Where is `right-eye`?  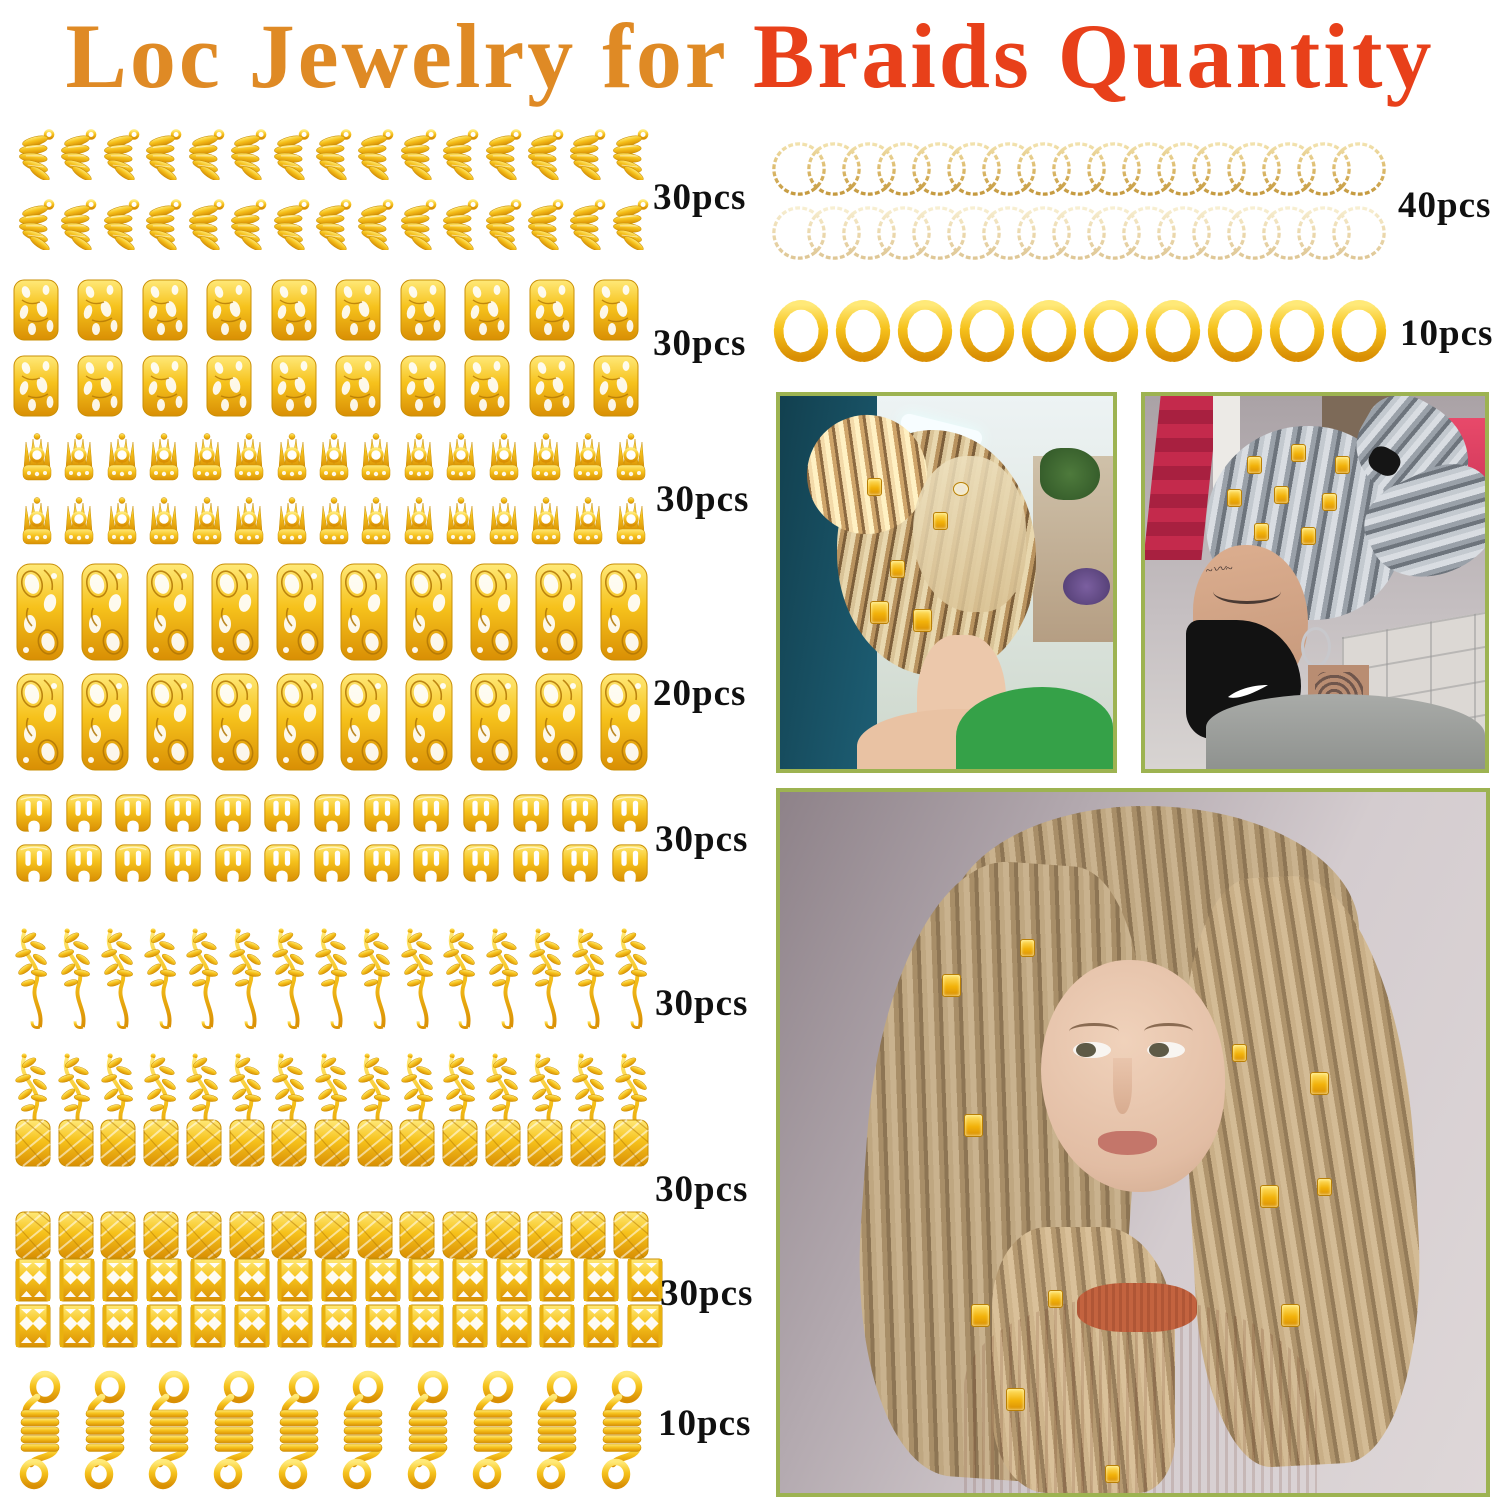 right-eye is located at coordinates (1166, 1050).